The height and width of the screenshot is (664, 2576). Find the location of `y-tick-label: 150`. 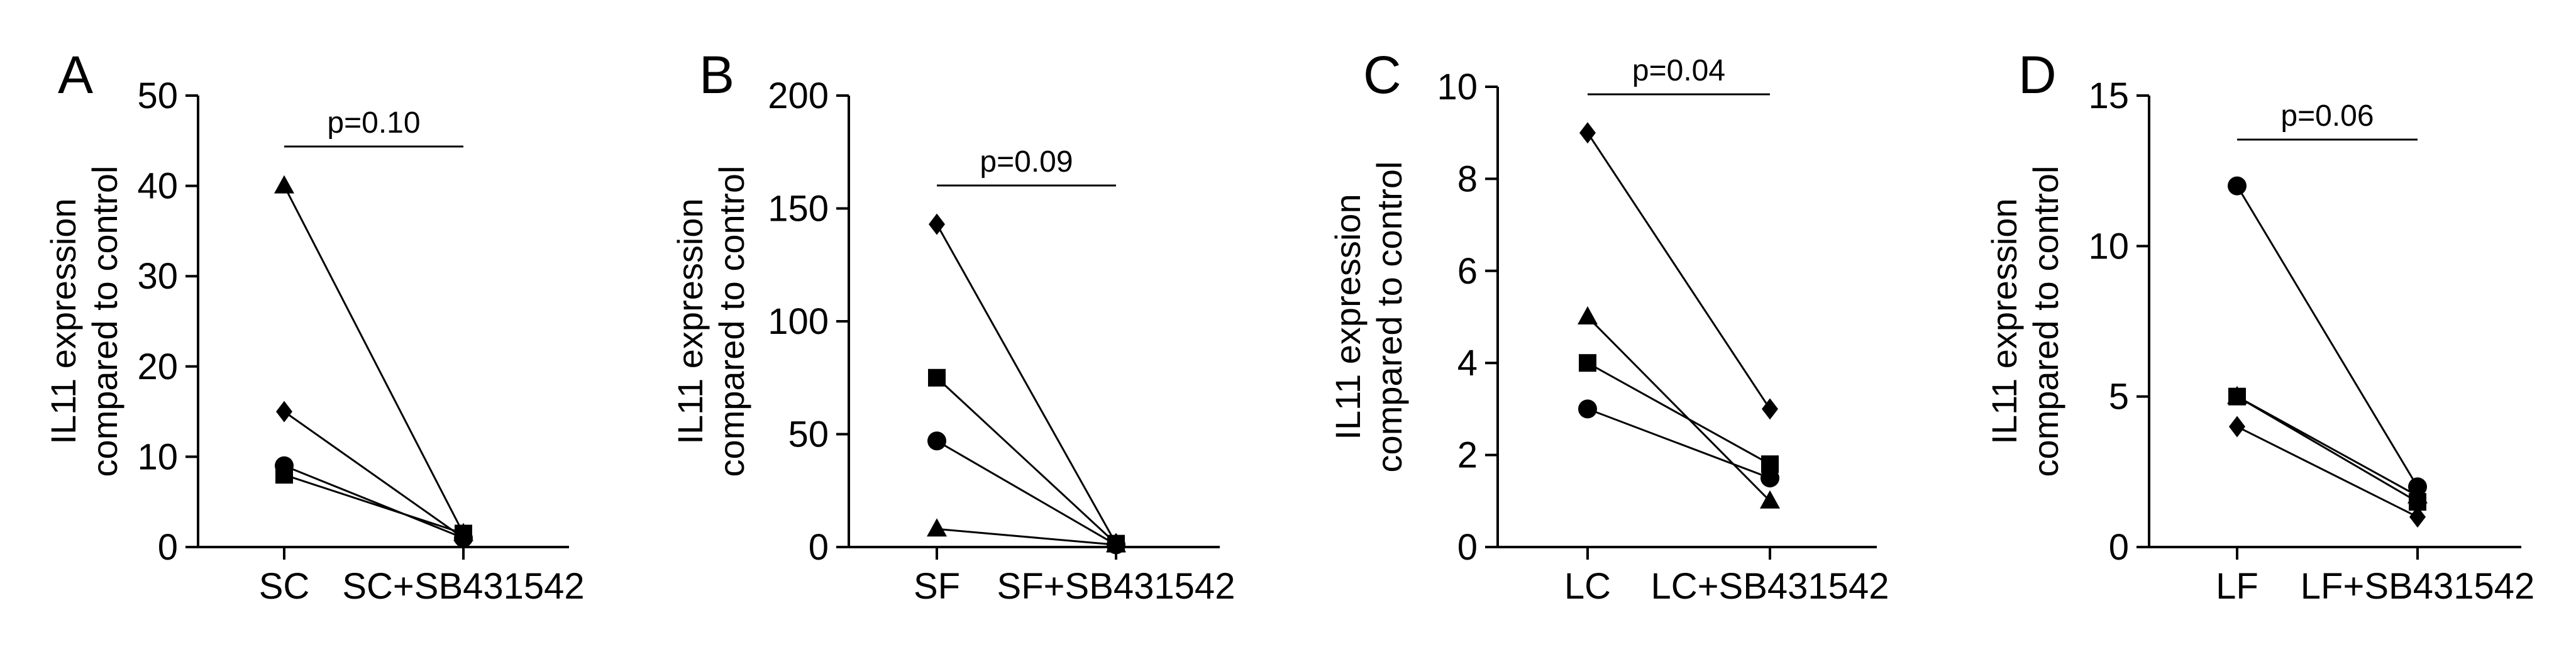

y-tick-label: 150 is located at coordinates (798, 210).